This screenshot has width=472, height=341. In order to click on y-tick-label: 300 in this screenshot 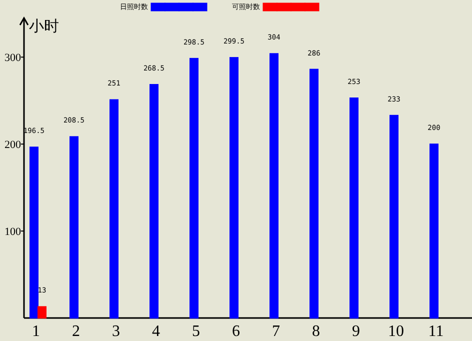, I will do `click(13, 58)`.